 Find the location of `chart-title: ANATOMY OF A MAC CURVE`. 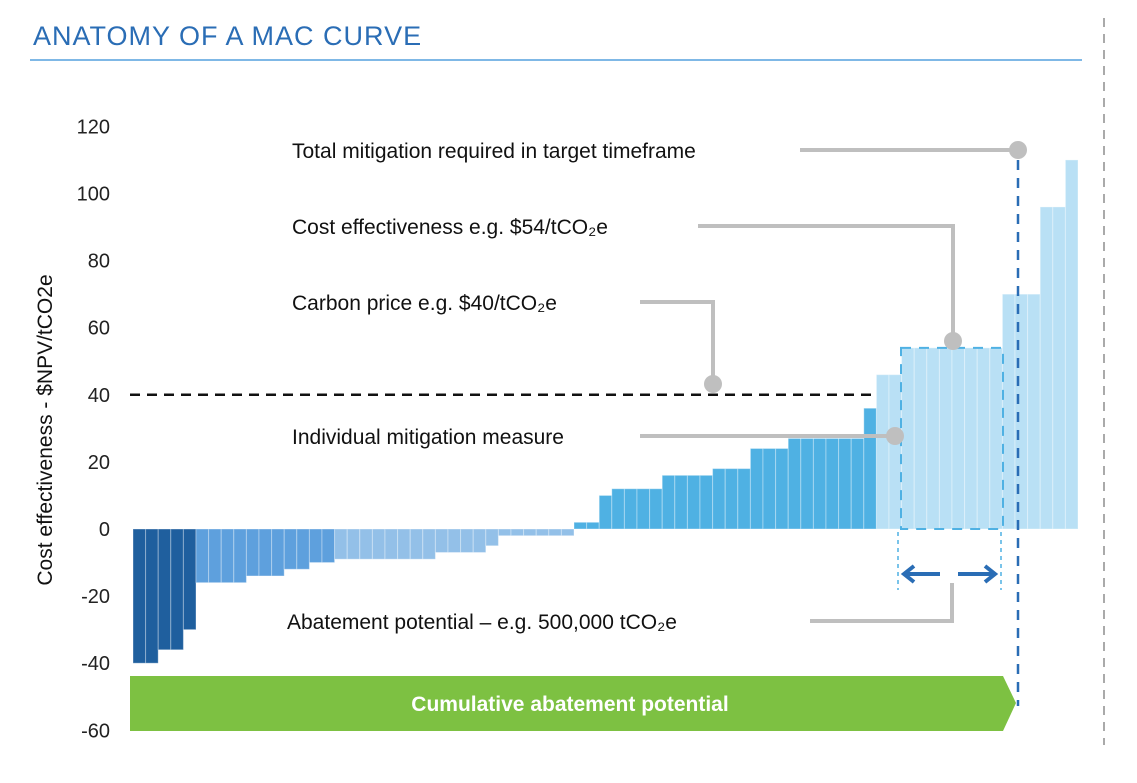

chart-title: ANATOMY OF A MAC CURVE is located at coordinates (227, 36).